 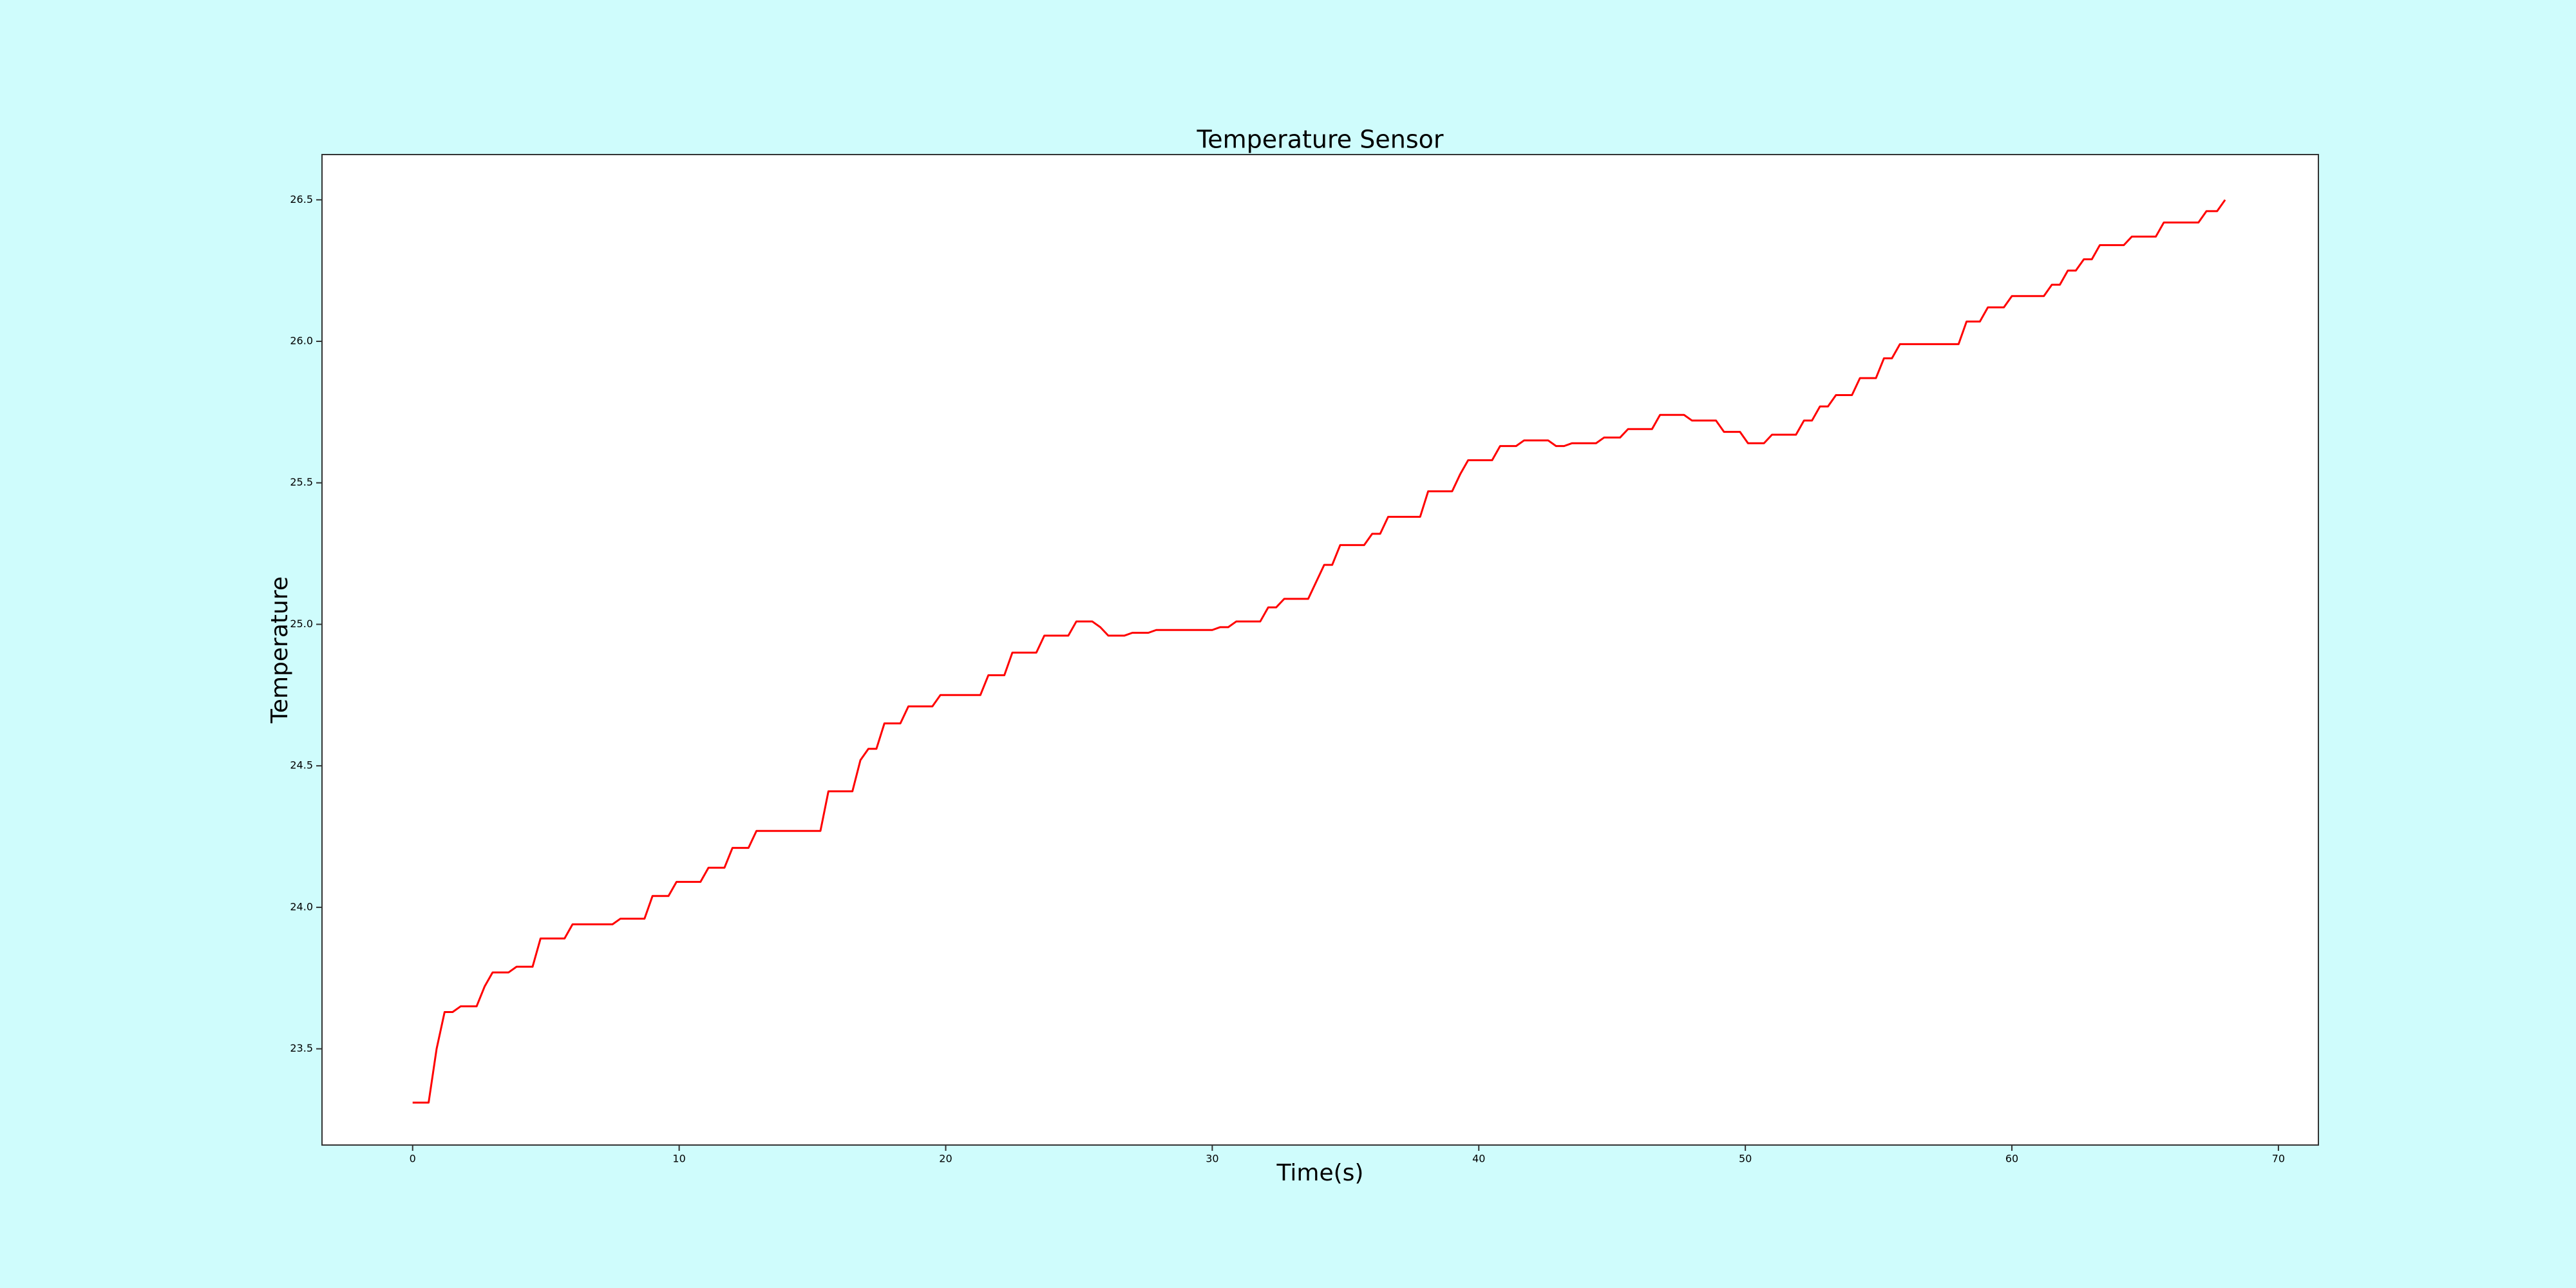 I want to click on x-tick-label: 40, so click(x=1479, y=1159).